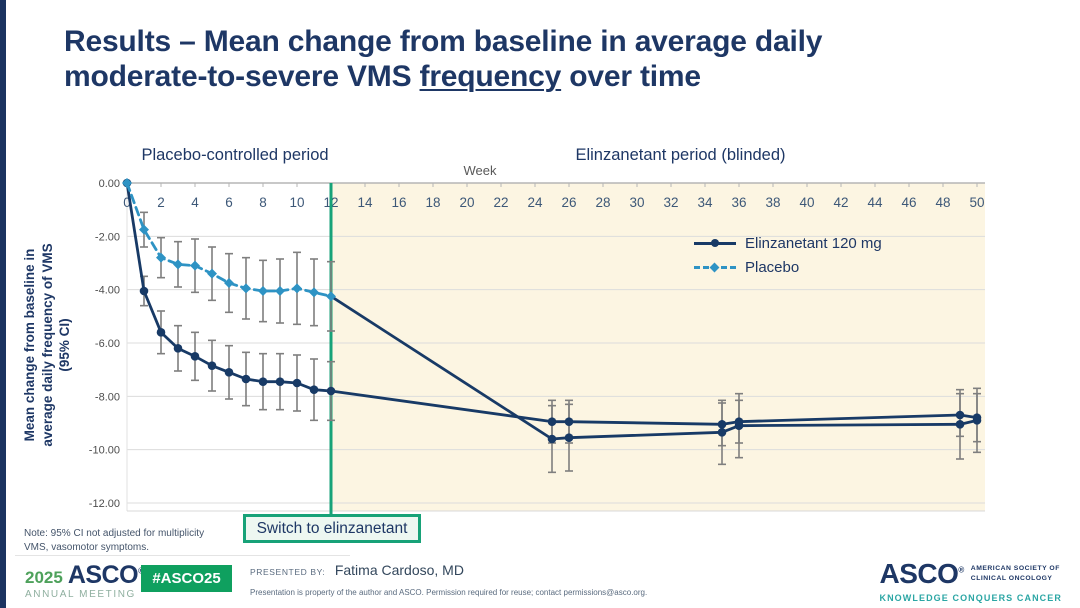 Image resolution: width=1080 pixels, height=608 pixels. What do you see at coordinates (806, 202) in the screenshot?
I see `x-tick-label: 40` at bounding box center [806, 202].